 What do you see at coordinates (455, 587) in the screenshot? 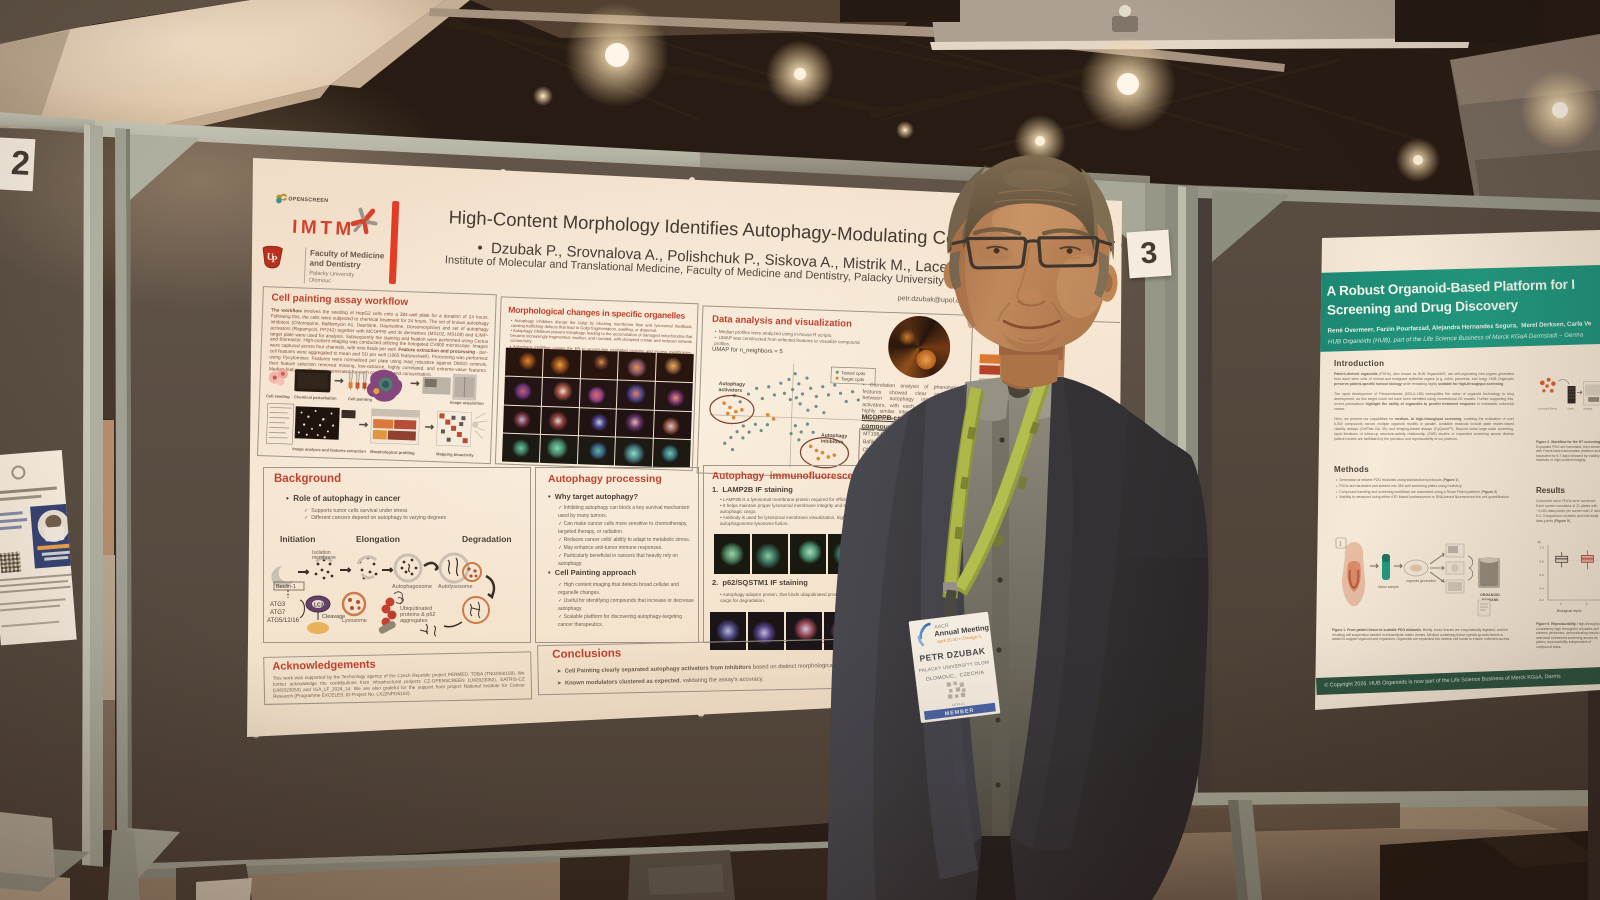
I see `svg-text: Autolysosome` at bounding box center [455, 587].